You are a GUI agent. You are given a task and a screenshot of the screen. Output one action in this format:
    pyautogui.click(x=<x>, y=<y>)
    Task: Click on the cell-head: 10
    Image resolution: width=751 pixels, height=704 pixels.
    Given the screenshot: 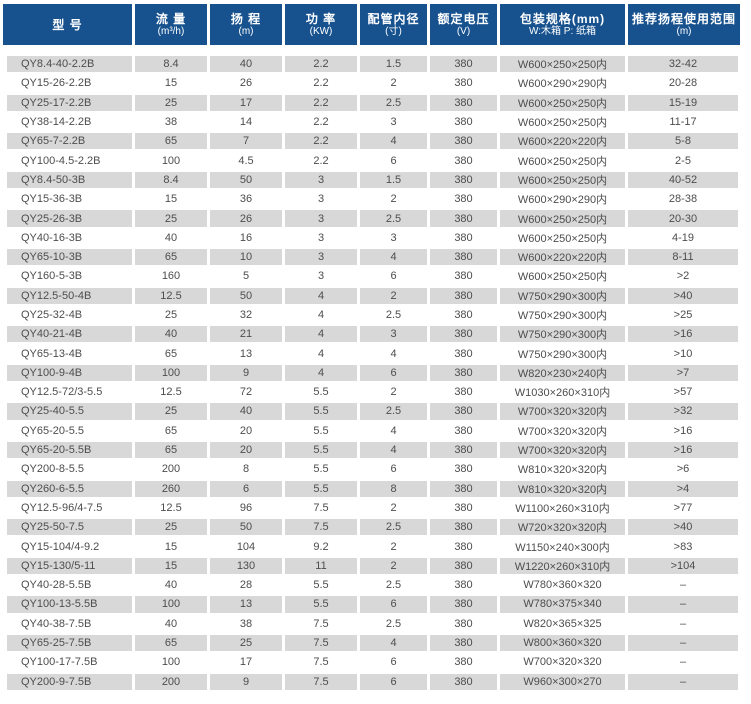 What is the action you would take?
    pyautogui.click(x=246, y=257)
    